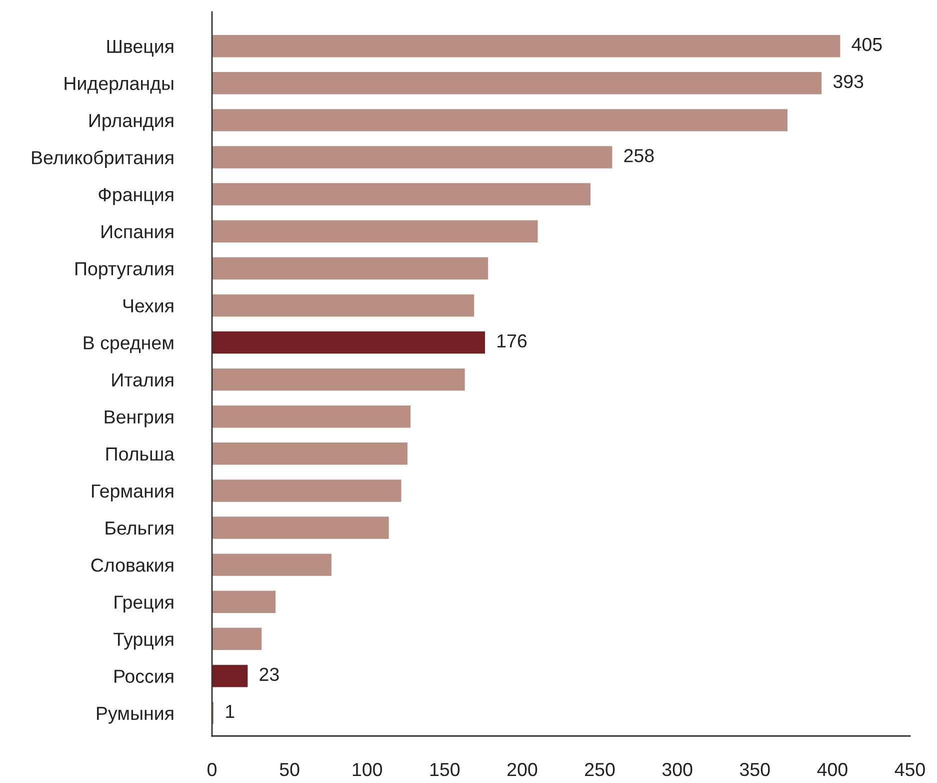  Describe the element at coordinates (367, 769) in the screenshot. I see `x-tick-label: 100` at that location.